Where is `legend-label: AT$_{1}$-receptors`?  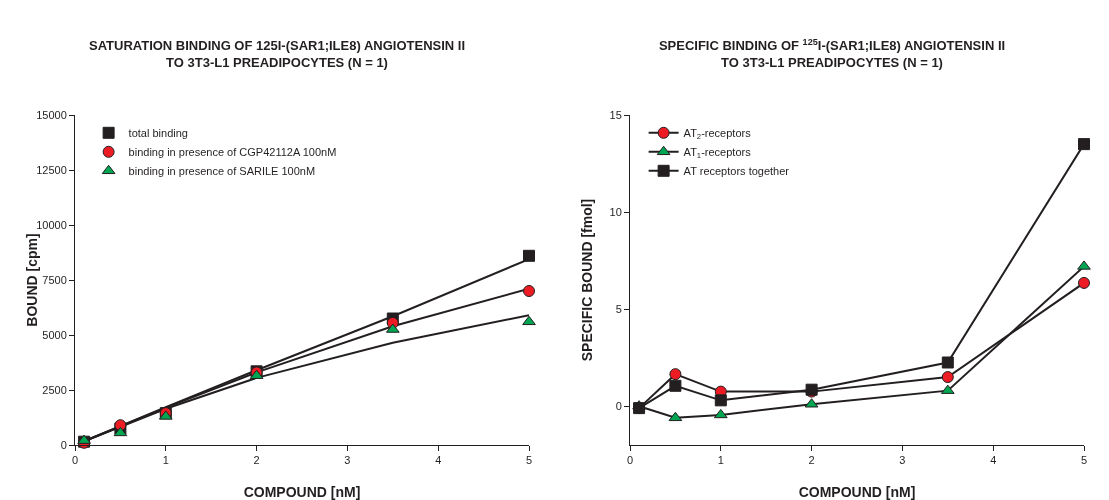
legend-label: AT$_{1}$-receptors is located at coordinates (717, 153).